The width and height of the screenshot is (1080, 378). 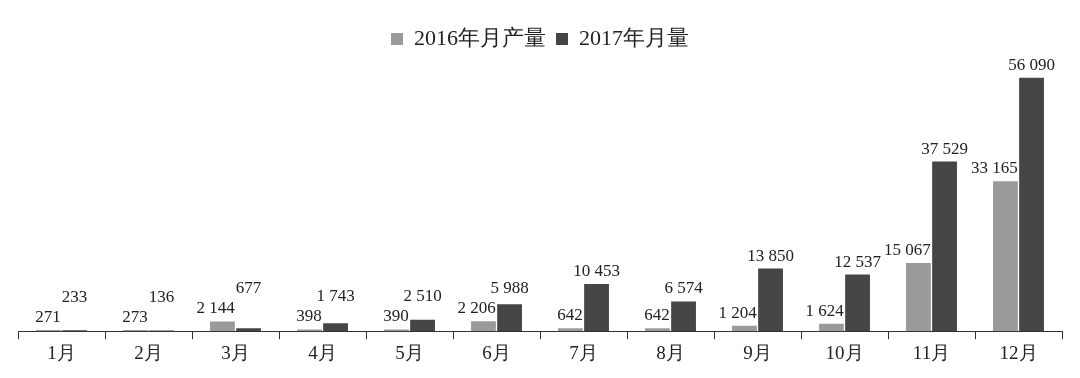 What do you see at coordinates (476, 308) in the screenshot?
I see `data-label: 2 206` at bounding box center [476, 308].